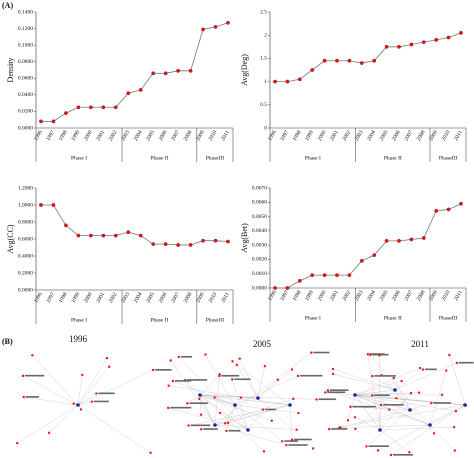  Describe the element at coordinates (313, 318) in the screenshot. I see `phase-label: Phase I` at that location.